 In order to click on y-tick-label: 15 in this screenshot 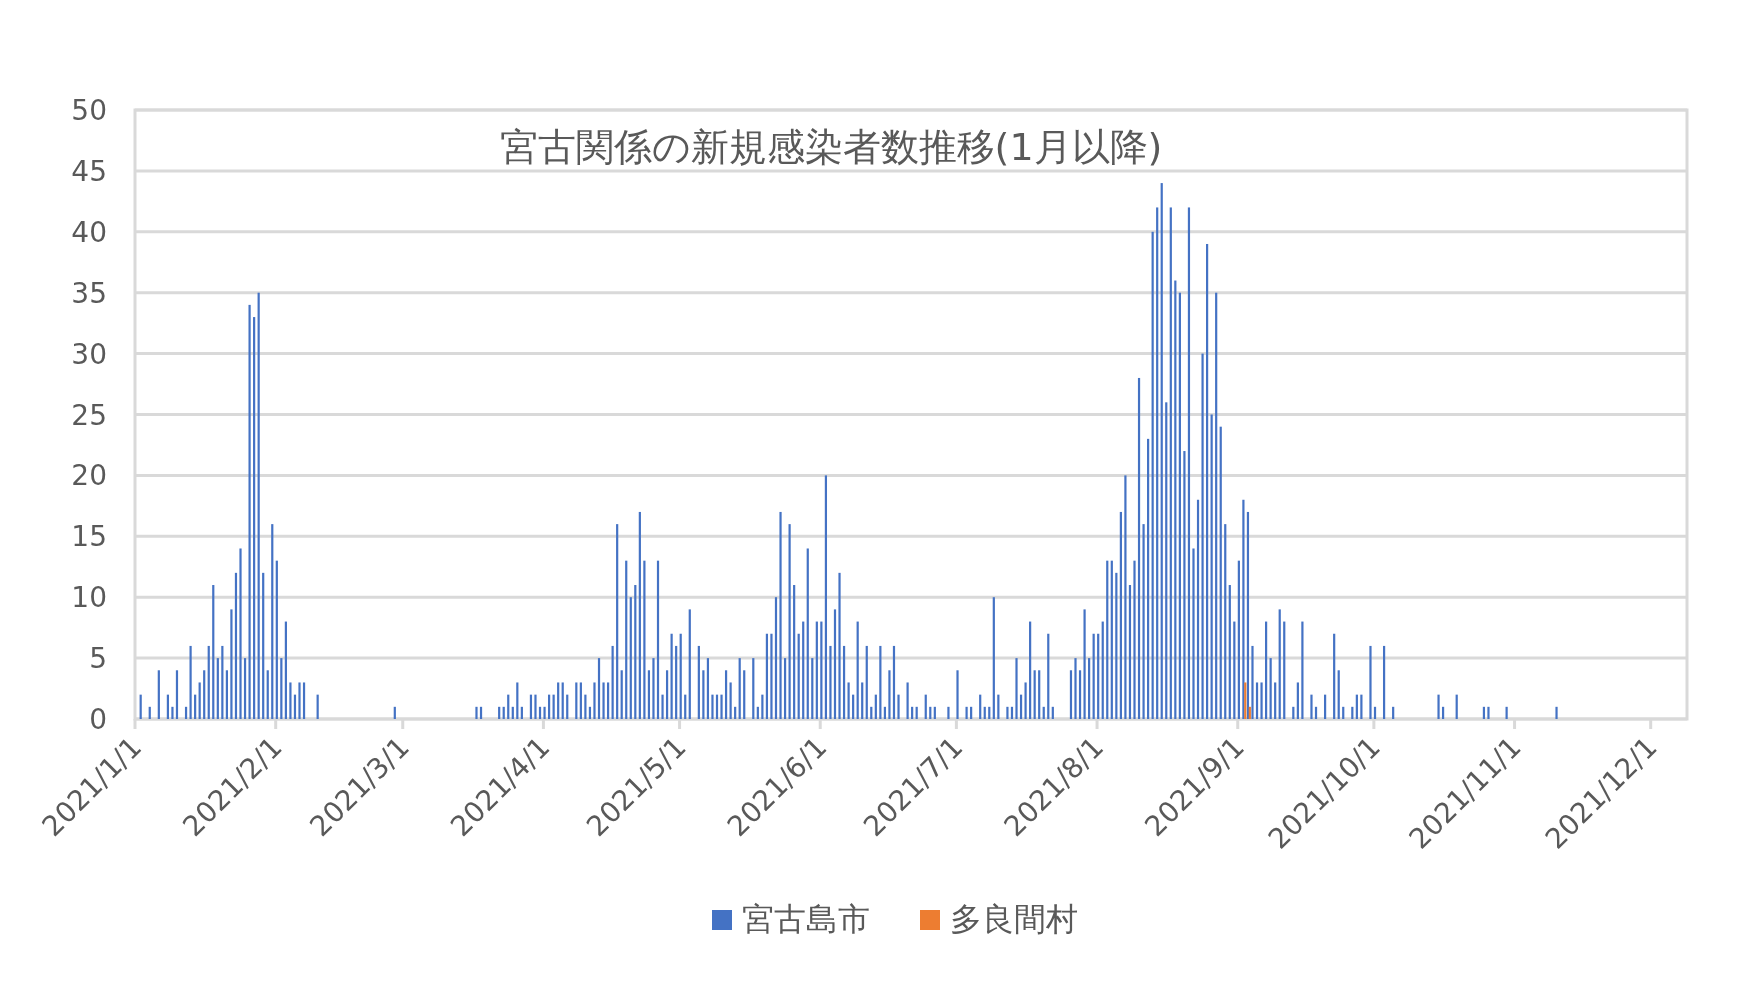, I will do `click(89, 537)`.